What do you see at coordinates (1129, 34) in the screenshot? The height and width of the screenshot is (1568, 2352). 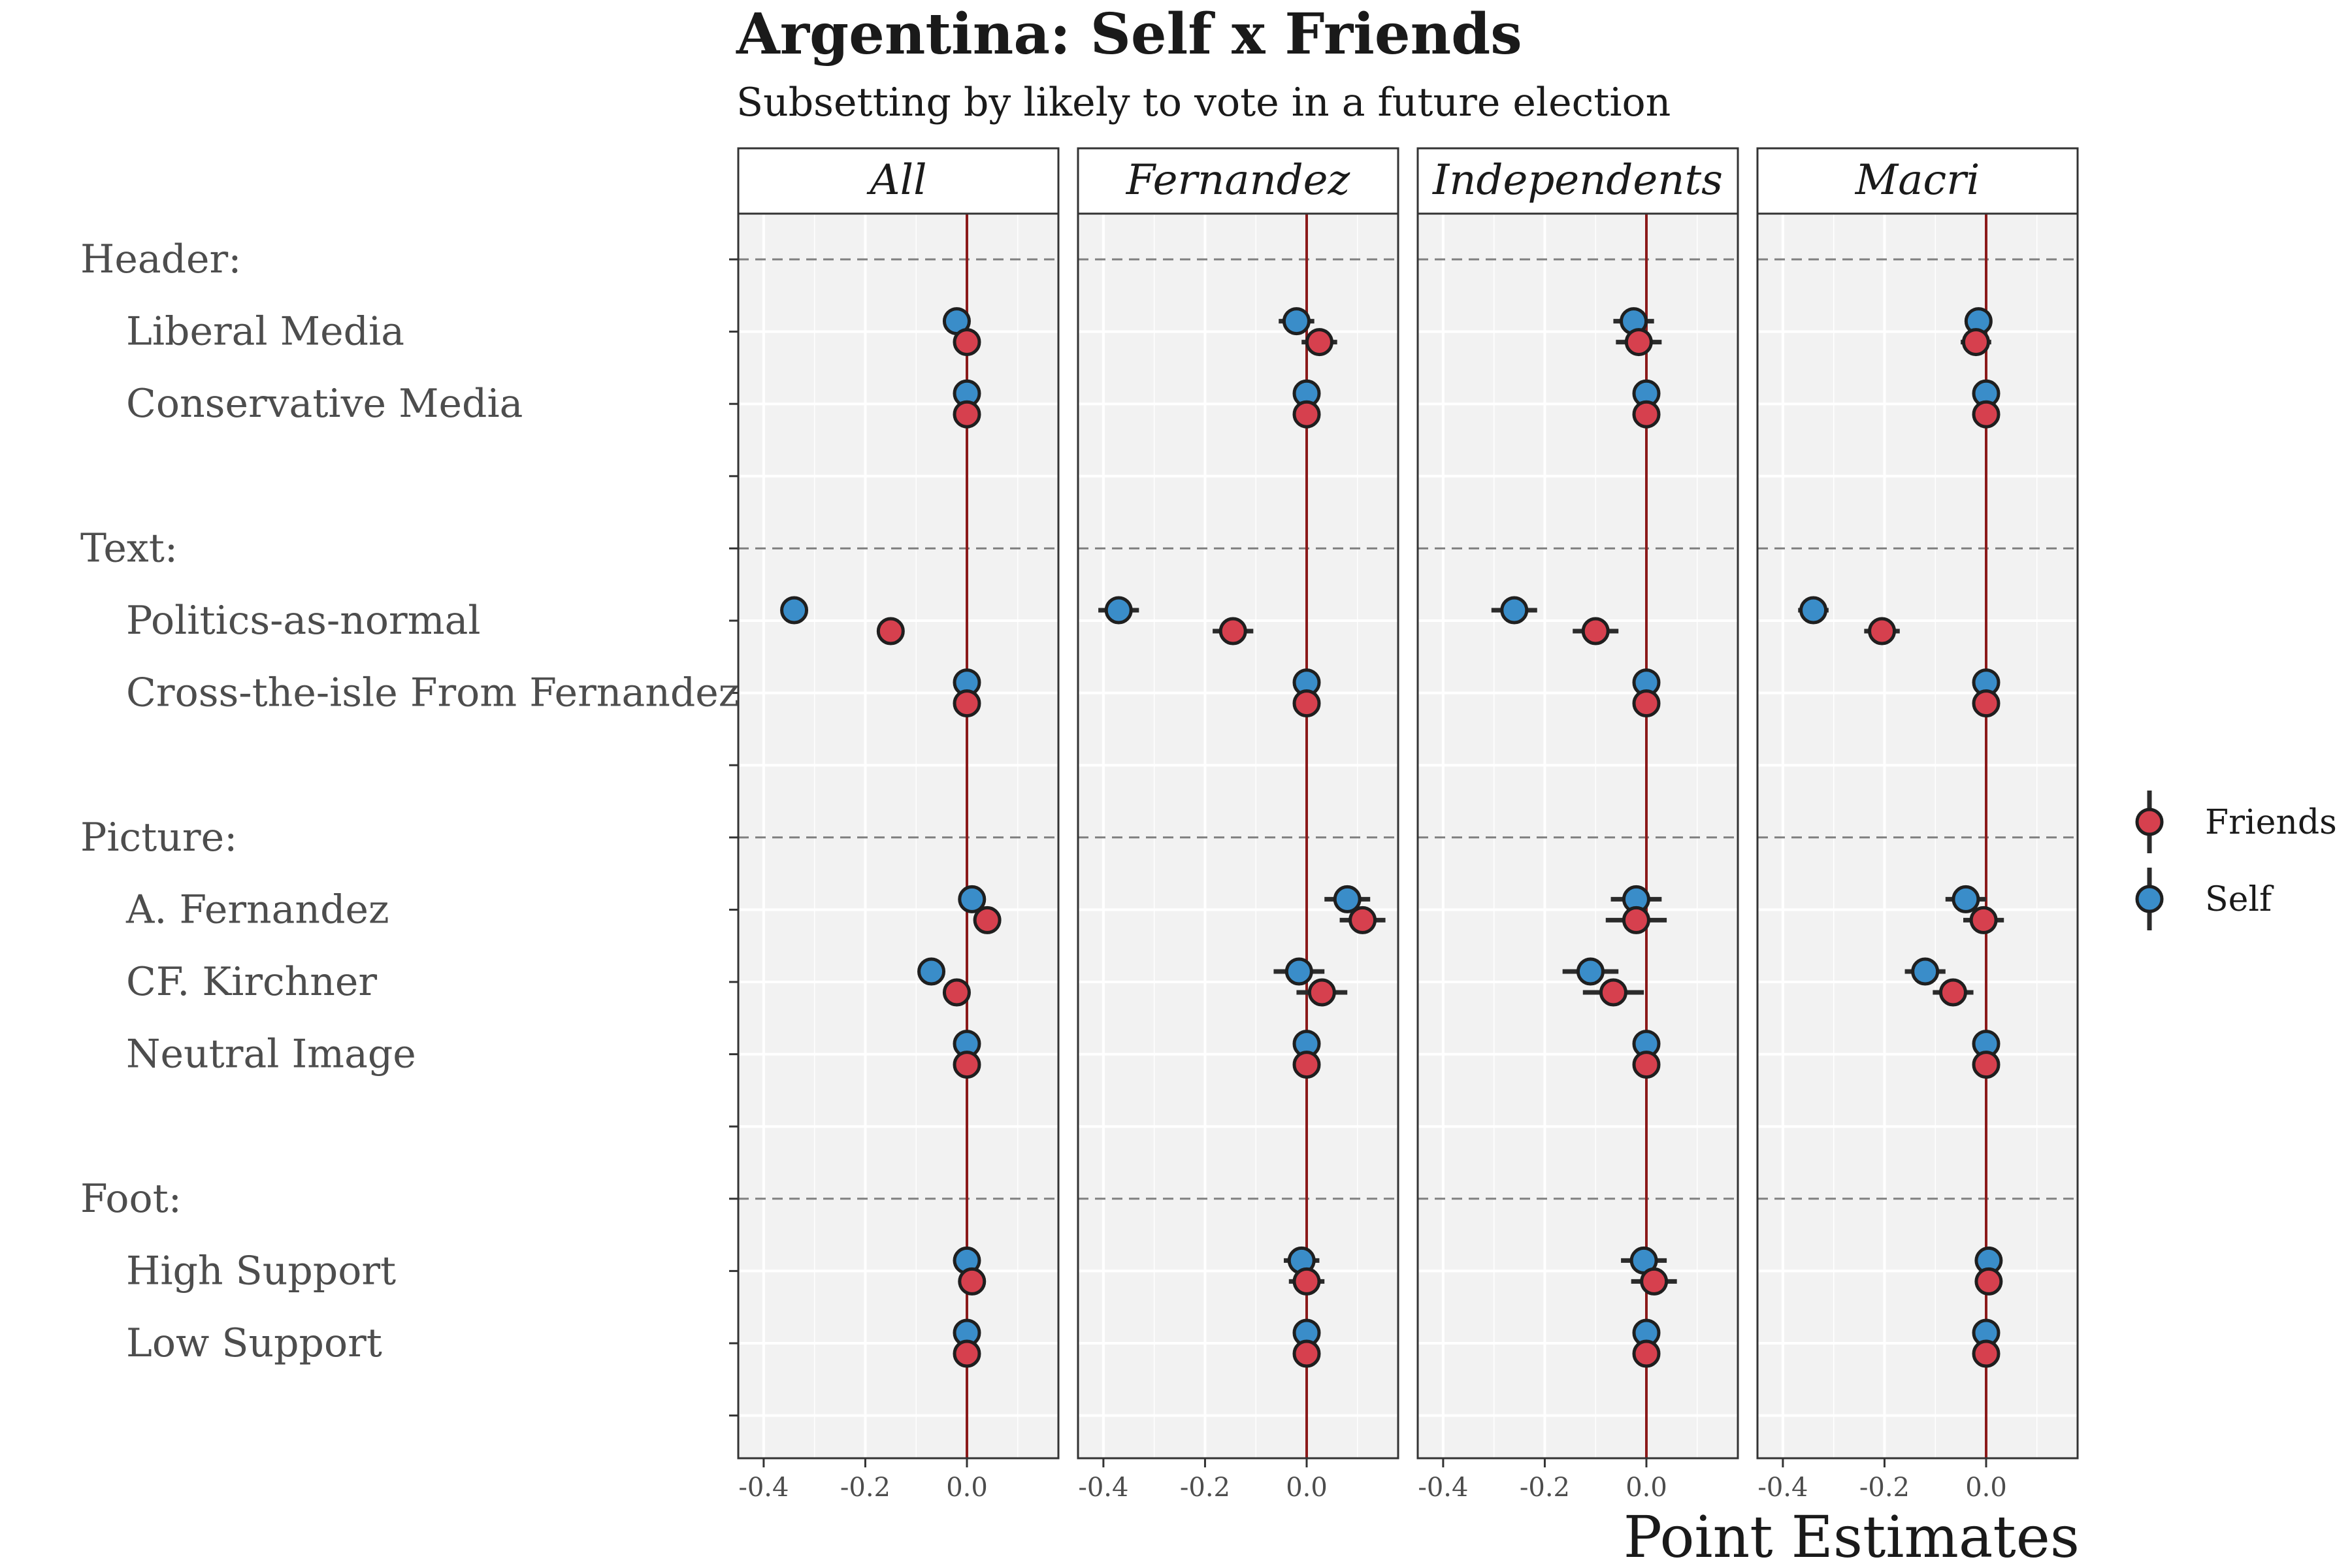 I see `chart-title: Argentina: Self x Friends` at bounding box center [1129, 34].